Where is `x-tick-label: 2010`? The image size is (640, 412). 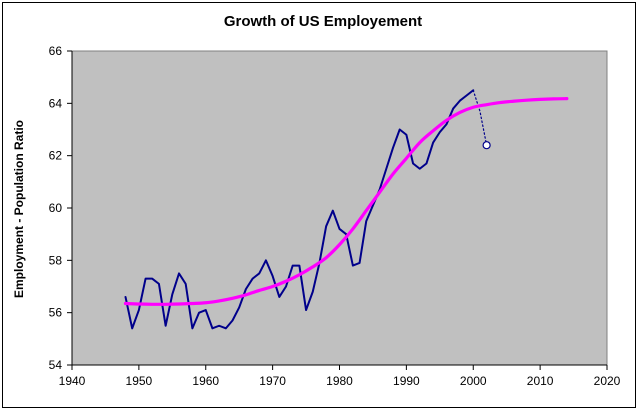 x-tick-label: 2010 is located at coordinates (540, 381).